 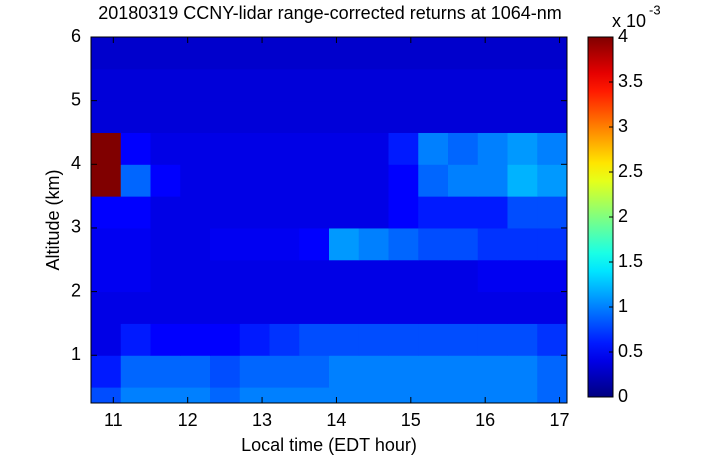 I want to click on colorbar-tick-label: 3.5, so click(x=630, y=81).